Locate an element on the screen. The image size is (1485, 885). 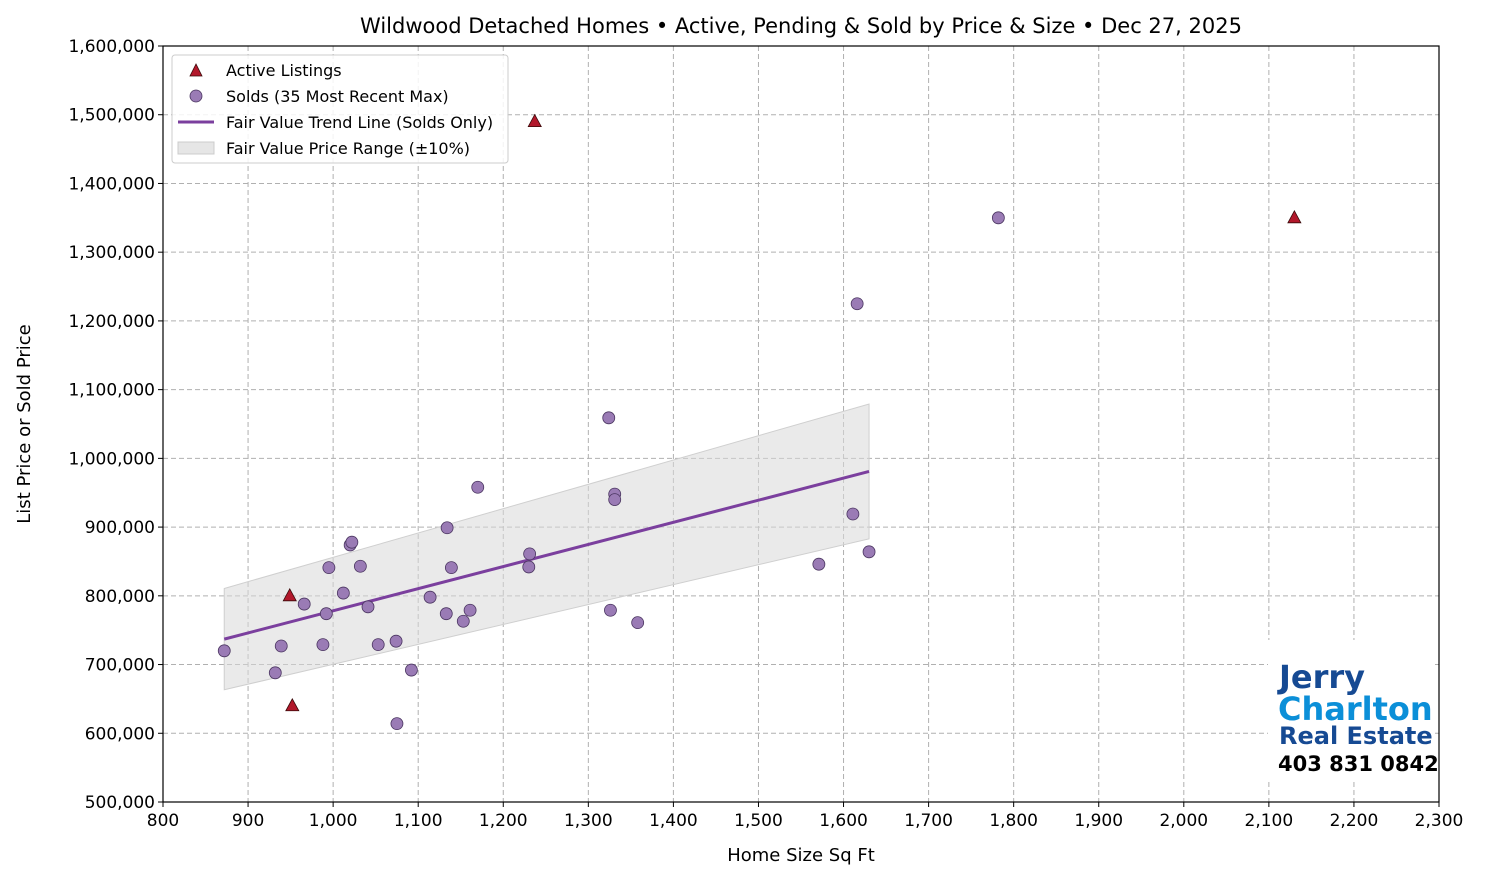
y-tick-label: 500,000 is located at coordinates (120, 803).